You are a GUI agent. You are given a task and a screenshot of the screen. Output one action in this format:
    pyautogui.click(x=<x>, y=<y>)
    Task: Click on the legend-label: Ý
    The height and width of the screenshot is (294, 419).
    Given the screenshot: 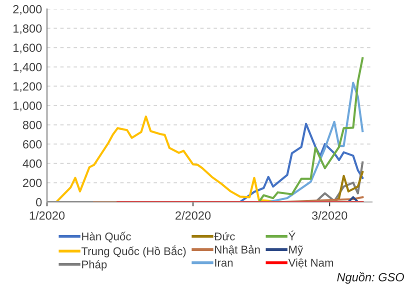 What is the action you would take?
    pyautogui.click(x=292, y=235)
    